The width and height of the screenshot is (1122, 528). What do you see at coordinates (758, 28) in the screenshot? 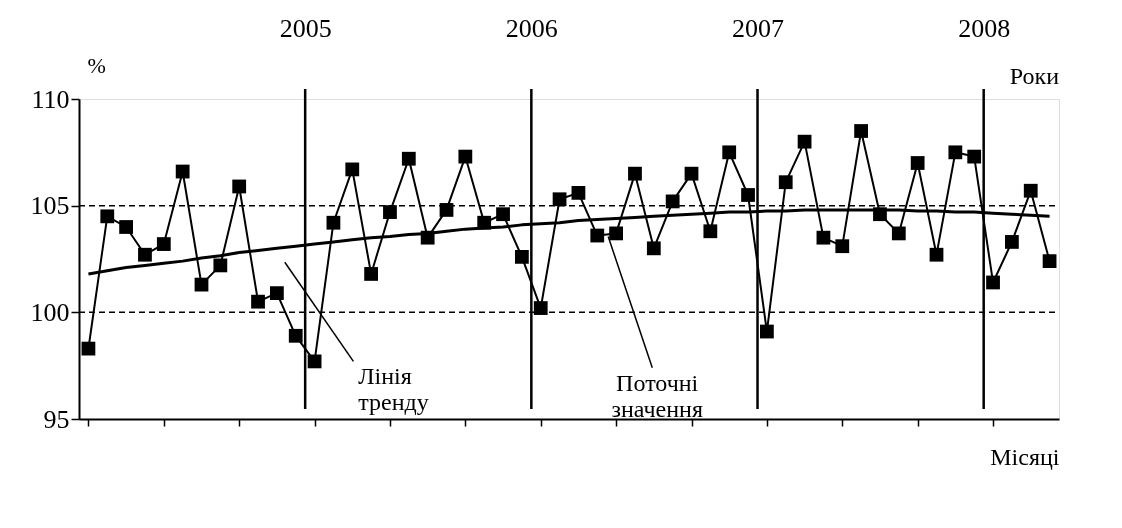
I see `x2-tick-label: 2007` at bounding box center [758, 28].